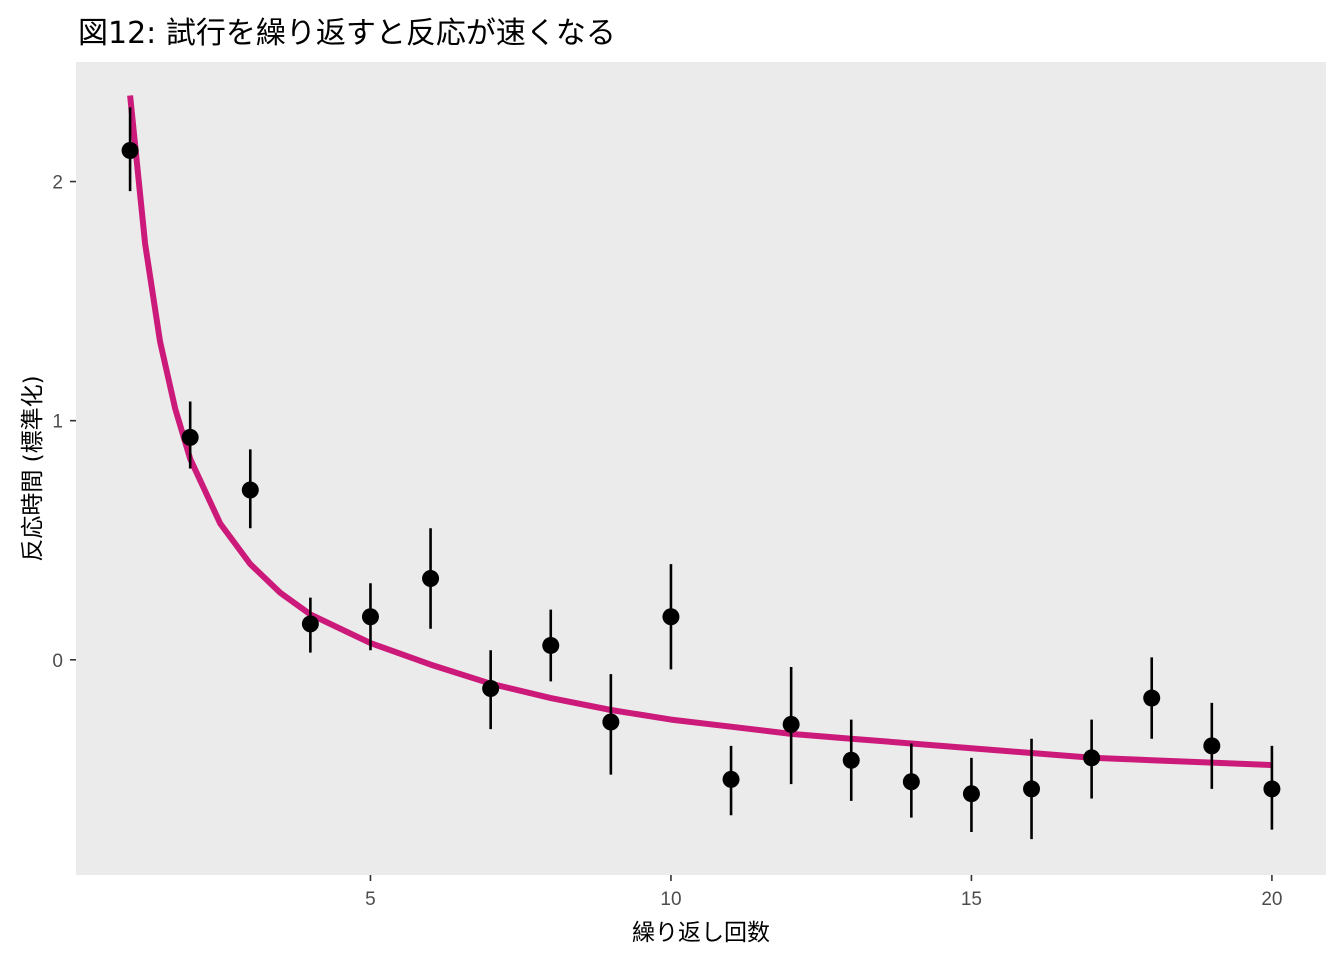 This screenshot has height=960, width=1344. Describe the element at coordinates (57, 183) in the screenshot. I see `y-tick-label: 2` at that location.